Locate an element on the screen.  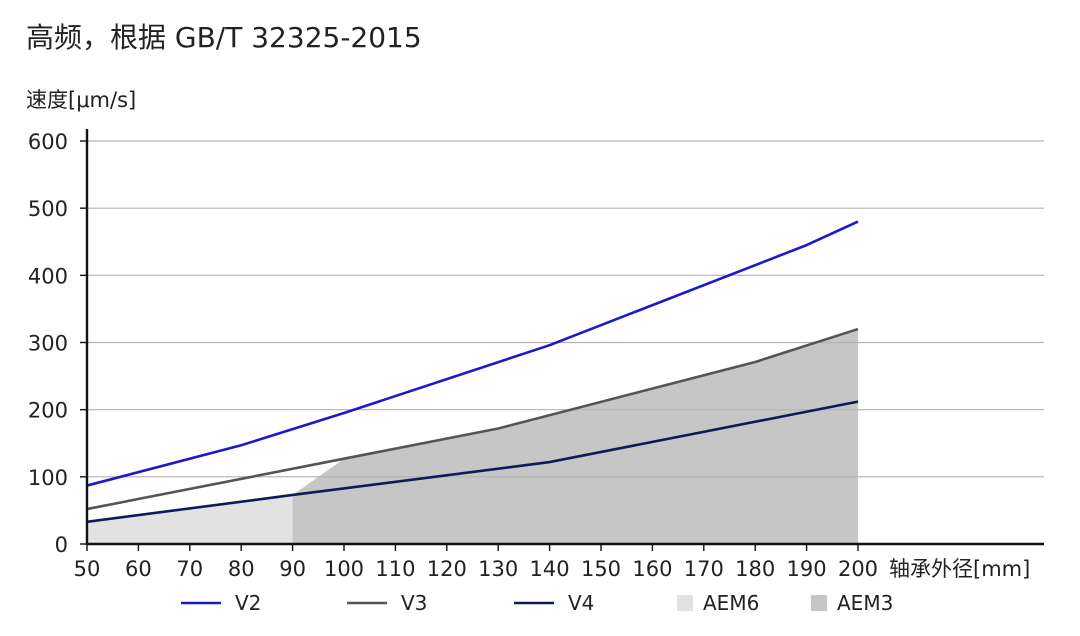
series-line-v4 is located at coordinates (472, 462).